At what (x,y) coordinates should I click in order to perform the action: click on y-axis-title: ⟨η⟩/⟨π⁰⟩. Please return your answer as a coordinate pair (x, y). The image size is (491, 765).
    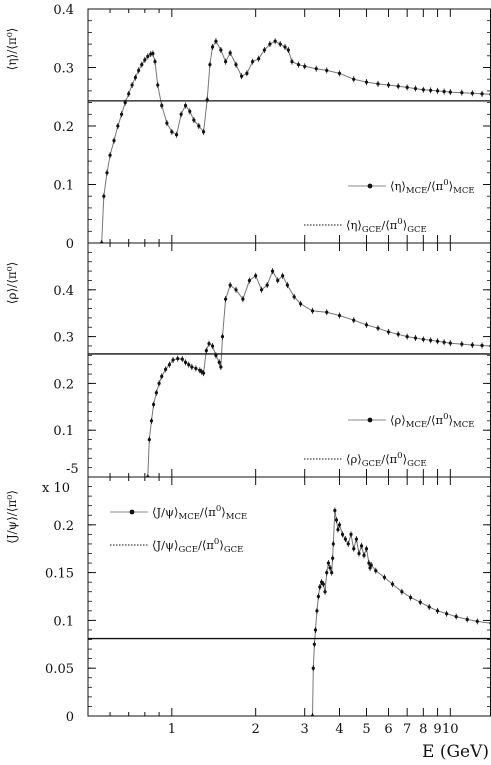
    Looking at the image, I should click on (12, 49).